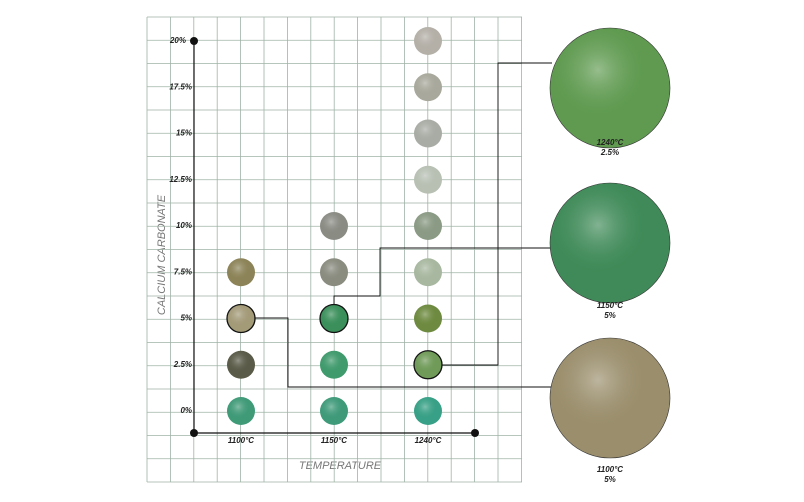 Image resolution: width=804 pixels, height=502 pixels. What do you see at coordinates (180, 86) in the screenshot?
I see `y-tick-label: 17.5%` at bounding box center [180, 86].